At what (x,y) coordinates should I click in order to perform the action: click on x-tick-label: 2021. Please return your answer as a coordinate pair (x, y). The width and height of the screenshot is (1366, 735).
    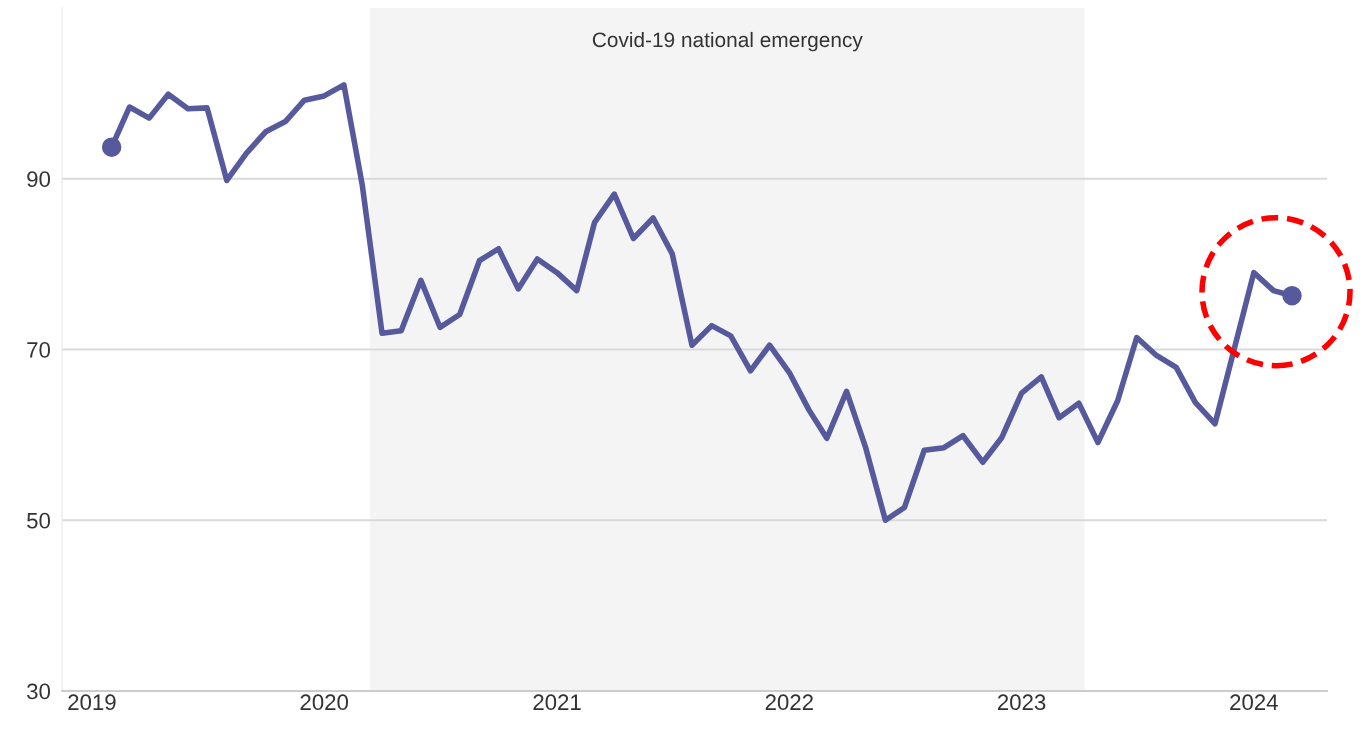
    Looking at the image, I should click on (557, 702).